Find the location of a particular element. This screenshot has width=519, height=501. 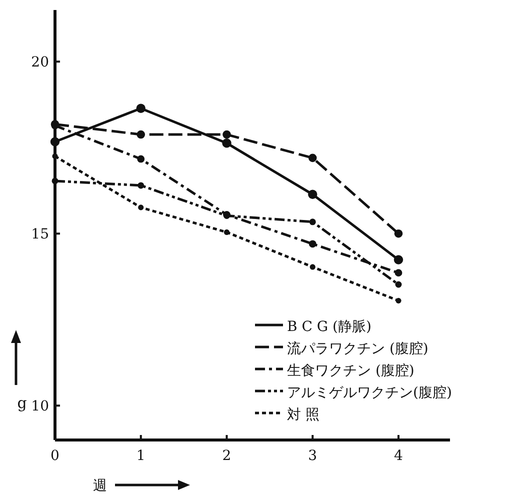

x-tick-label: 3 is located at coordinates (313, 456).